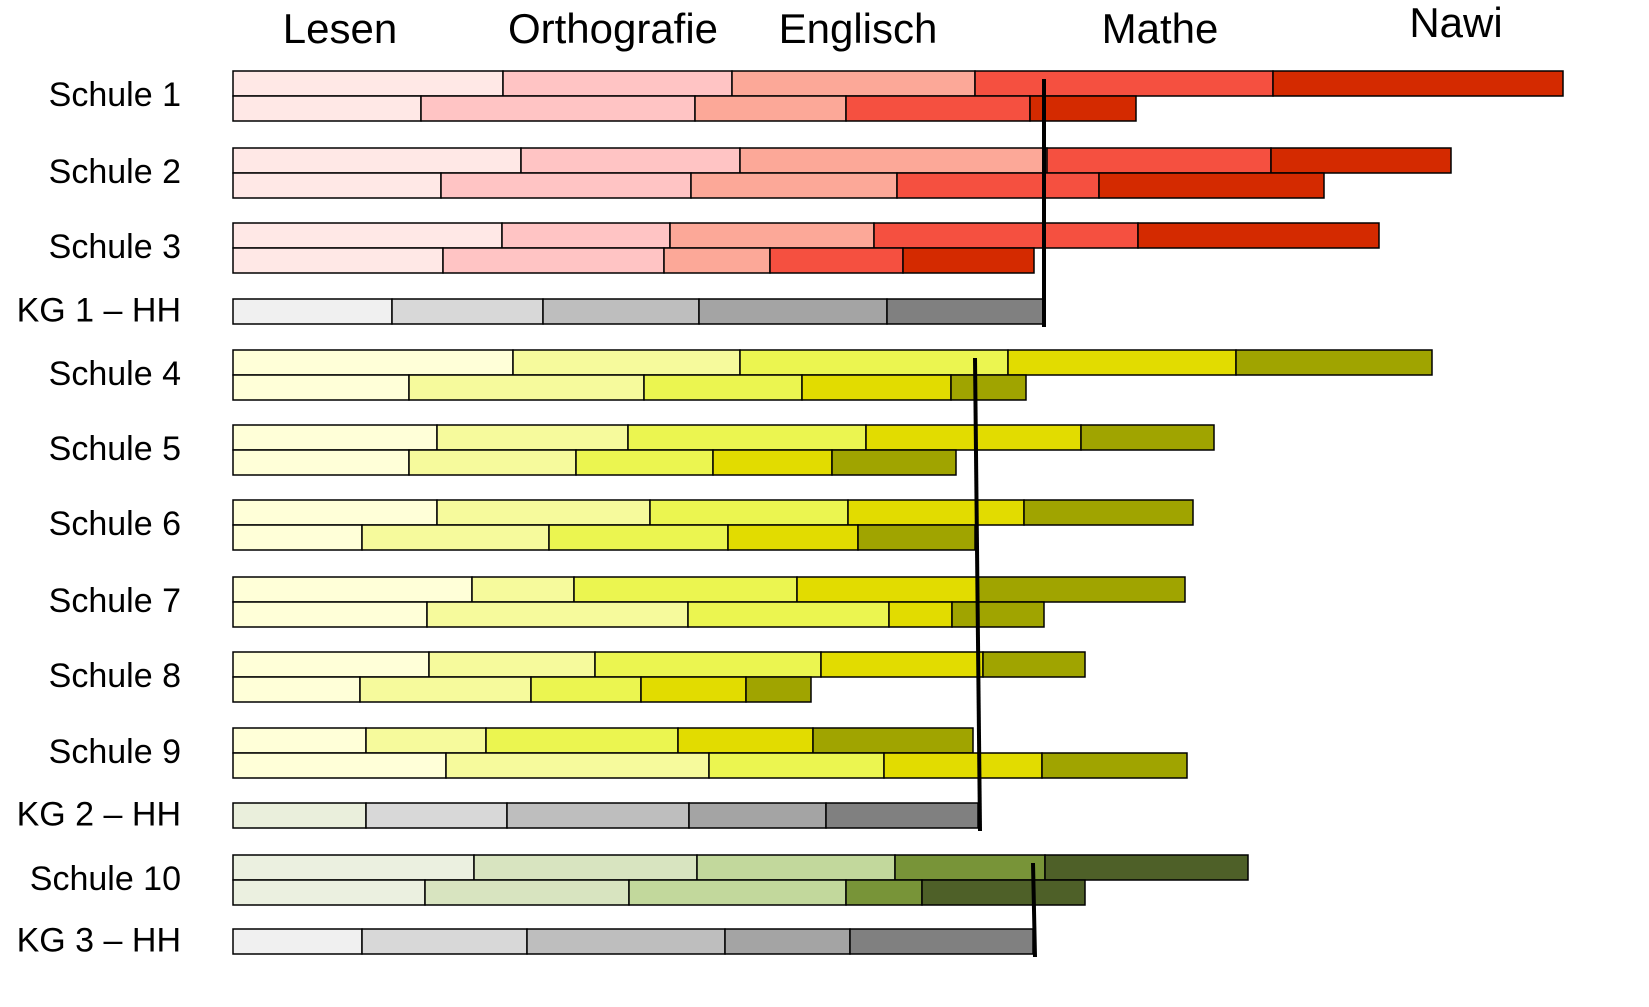 This screenshot has width=1649, height=1007. Describe the element at coordinates (115, 449) in the screenshot. I see `row-label: Schule 5` at that location.